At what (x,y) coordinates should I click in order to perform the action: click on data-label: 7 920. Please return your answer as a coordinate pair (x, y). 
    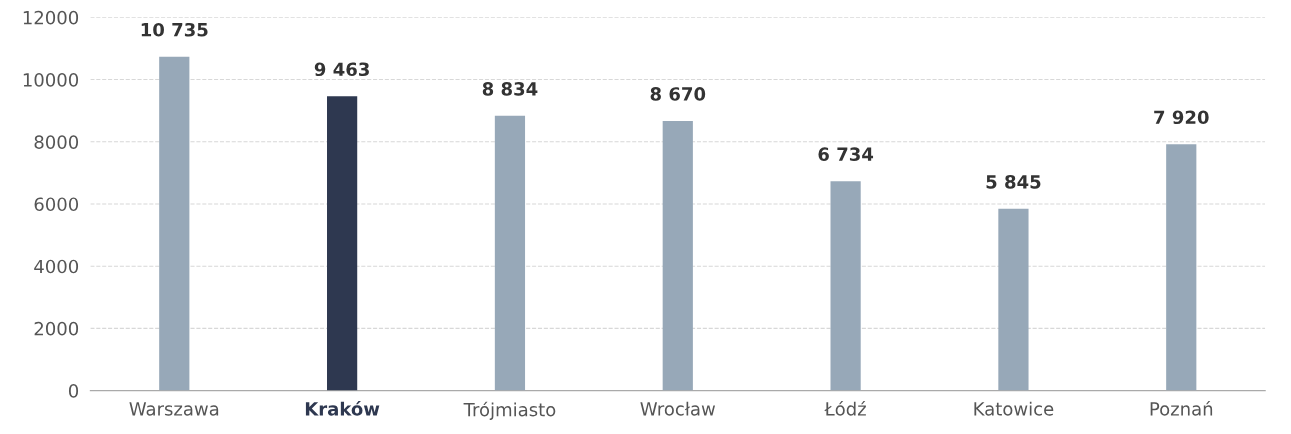
    Looking at the image, I should click on (1181, 117).